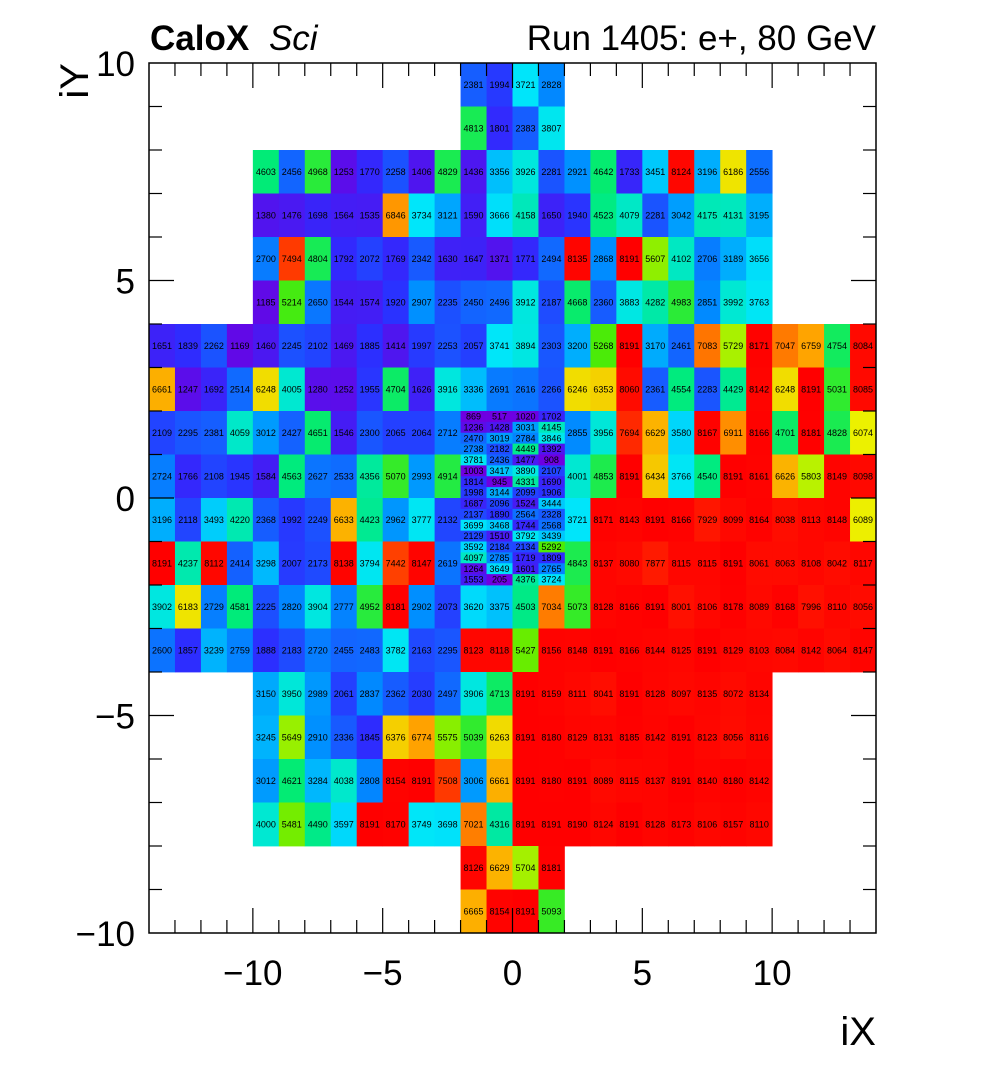 The height and width of the screenshot is (1072, 996). Describe the element at coordinates (396, 781) in the screenshot. I see `cell-value-label: 8154` at that location.